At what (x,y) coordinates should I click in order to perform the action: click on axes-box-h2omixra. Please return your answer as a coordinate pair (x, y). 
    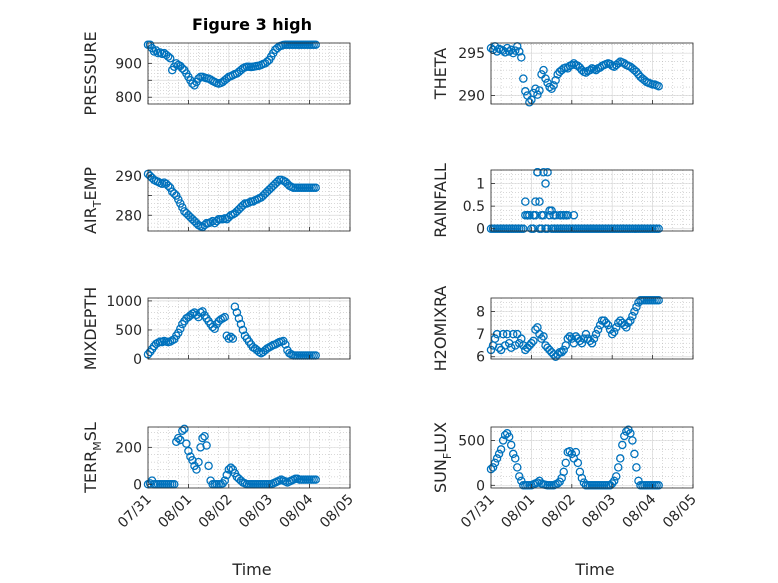
    Looking at the image, I should click on (592, 328).